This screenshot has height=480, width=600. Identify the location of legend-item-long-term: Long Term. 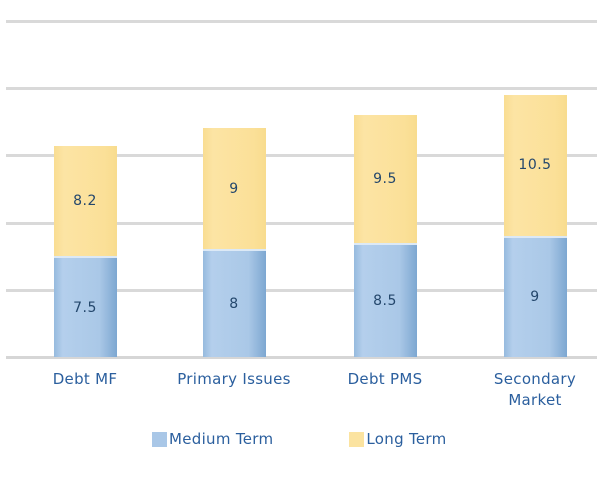
(397, 439).